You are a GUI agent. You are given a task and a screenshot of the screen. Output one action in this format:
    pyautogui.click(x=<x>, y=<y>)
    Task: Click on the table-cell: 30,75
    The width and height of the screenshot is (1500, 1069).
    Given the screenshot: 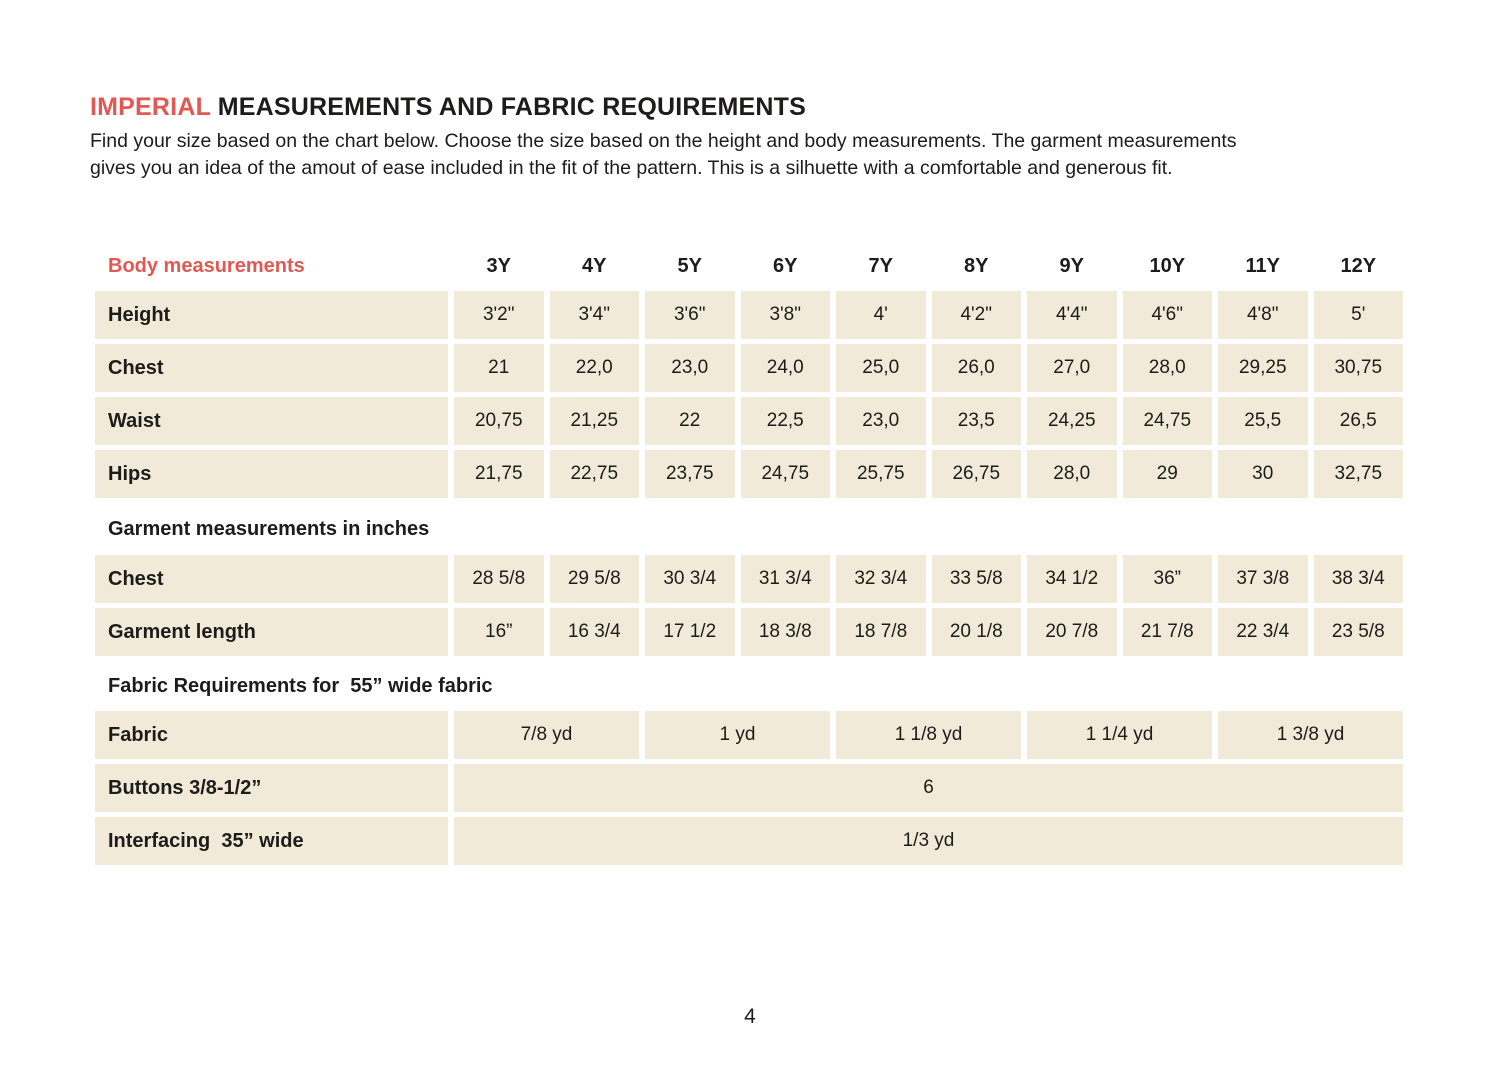 What is the action you would take?
    pyautogui.click(x=1358, y=368)
    